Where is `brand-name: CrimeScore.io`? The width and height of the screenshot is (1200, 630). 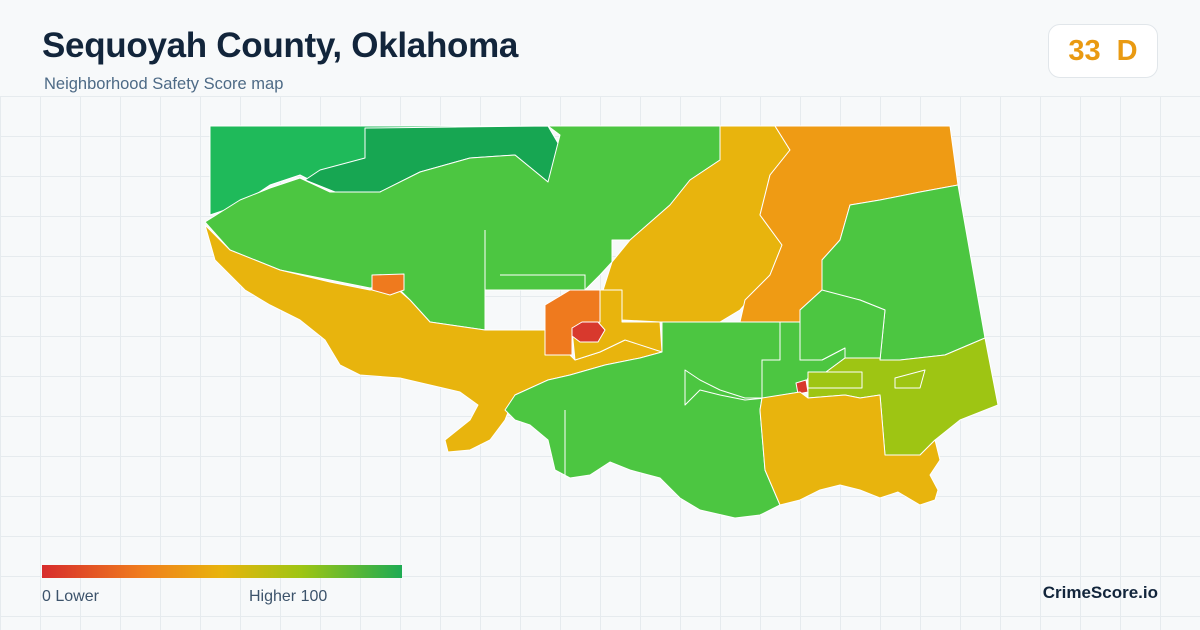
brand-name: CrimeScore.io is located at coordinates (1100, 592).